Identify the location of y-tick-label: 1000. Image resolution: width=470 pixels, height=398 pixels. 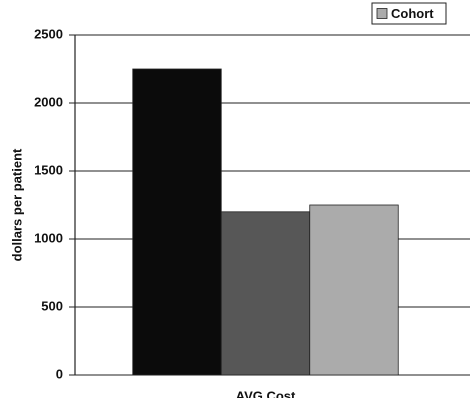
(48, 237).